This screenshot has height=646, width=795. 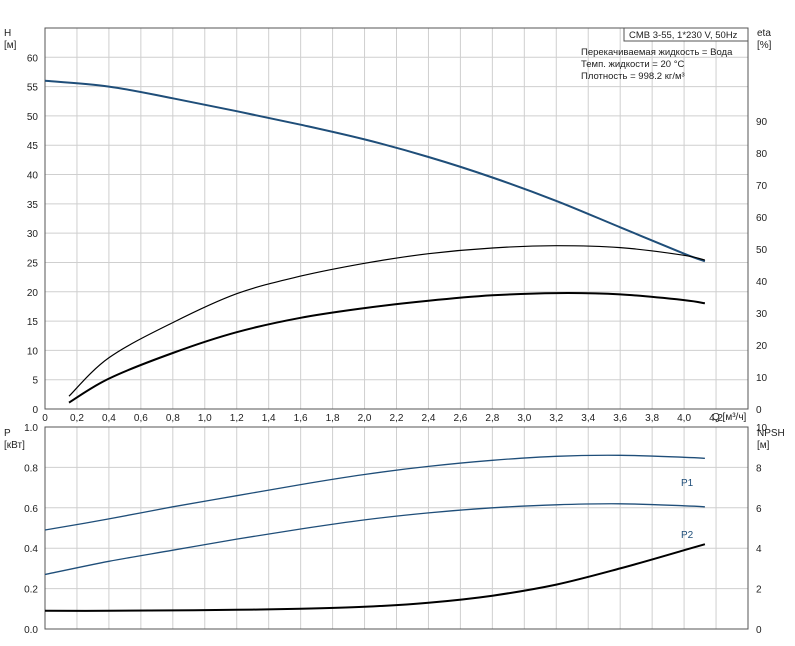 I want to click on x-tick-label: 2,6, so click(x=460, y=418).